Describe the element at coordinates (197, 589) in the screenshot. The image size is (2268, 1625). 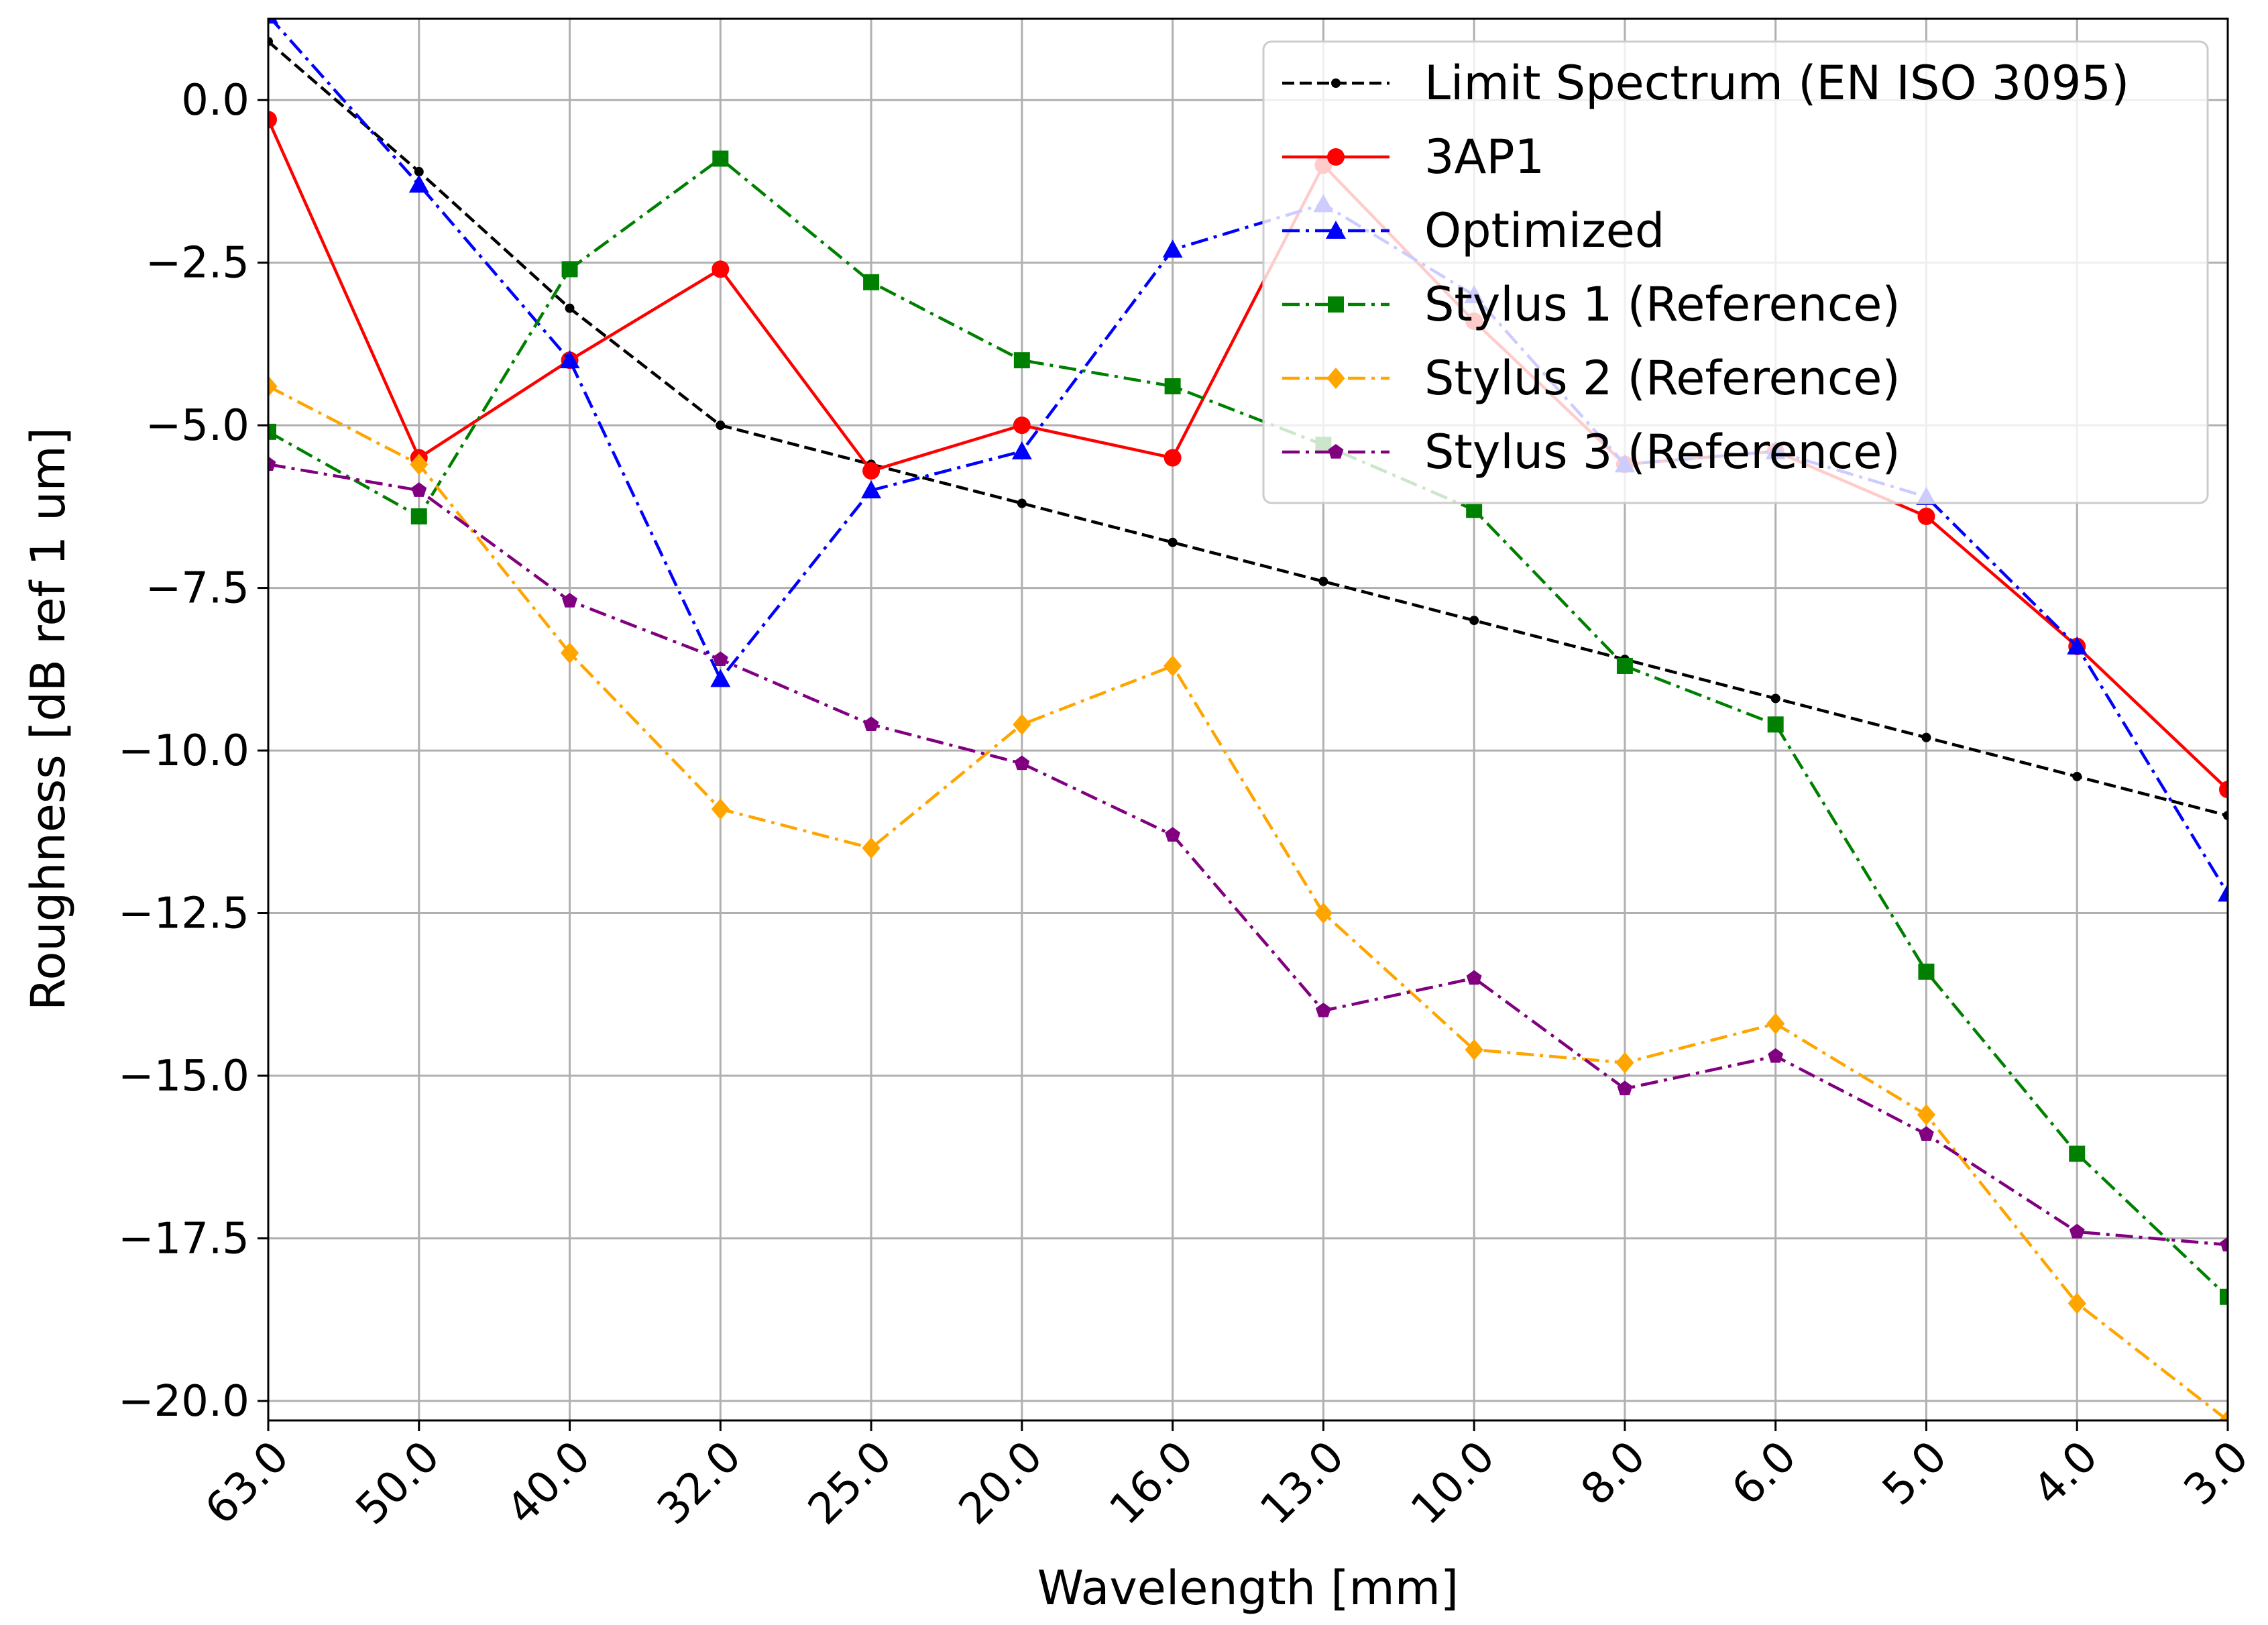
I see `y-tick-label: −7.5` at that location.